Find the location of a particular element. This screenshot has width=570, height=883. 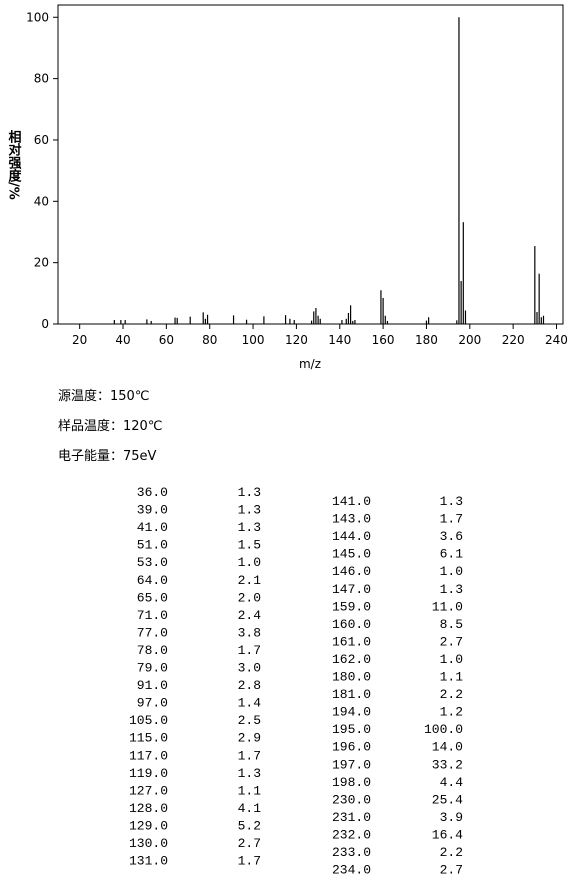

mz-cell: 231.0 is located at coordinates (351, 817).